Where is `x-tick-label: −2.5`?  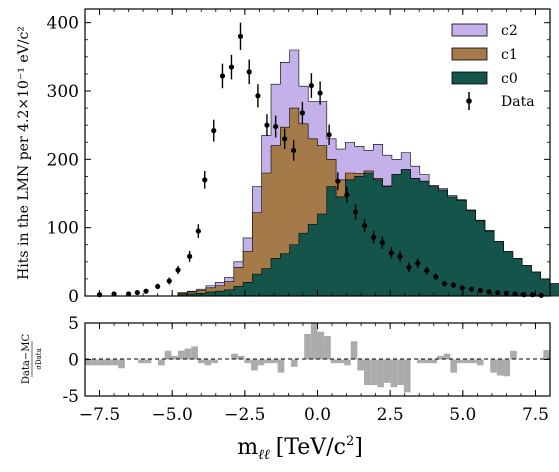
x-tick-label: −2.5 is located at coordinates (244, 415).